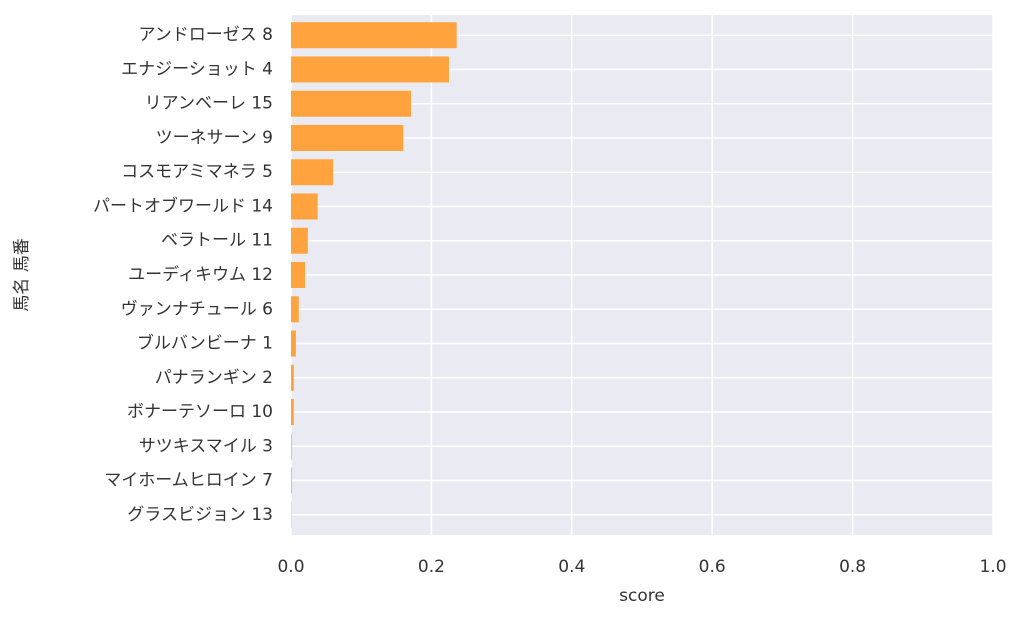 Image resolution: width=1024 pixels, height=620 pixels. What do you see at coordinates (200, 515) in the screenshot?
I see `y-tick-label: グラスビジョン 13` at bounding box center [200, 515].